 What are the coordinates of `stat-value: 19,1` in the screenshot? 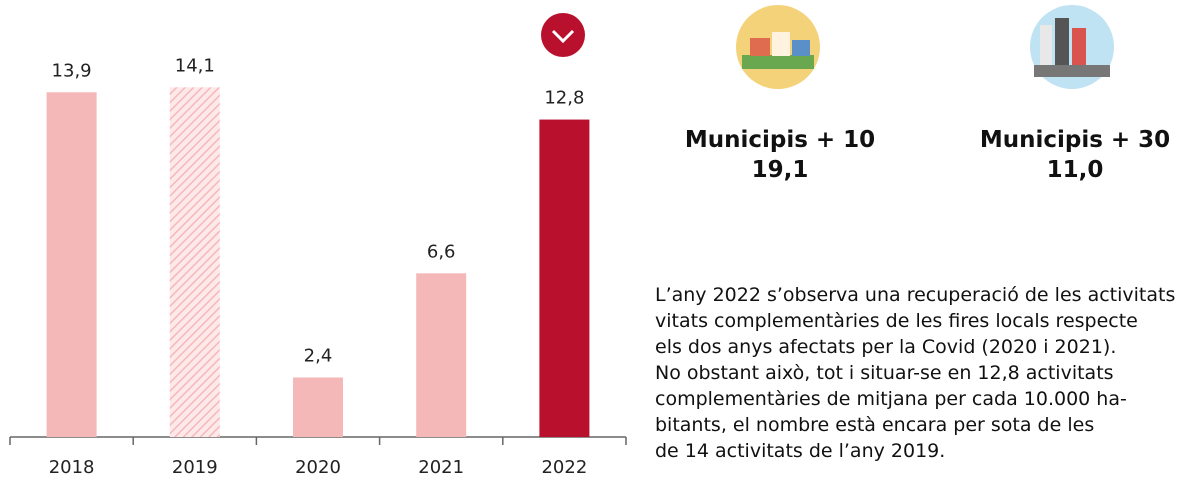 It's located at (780, 170).